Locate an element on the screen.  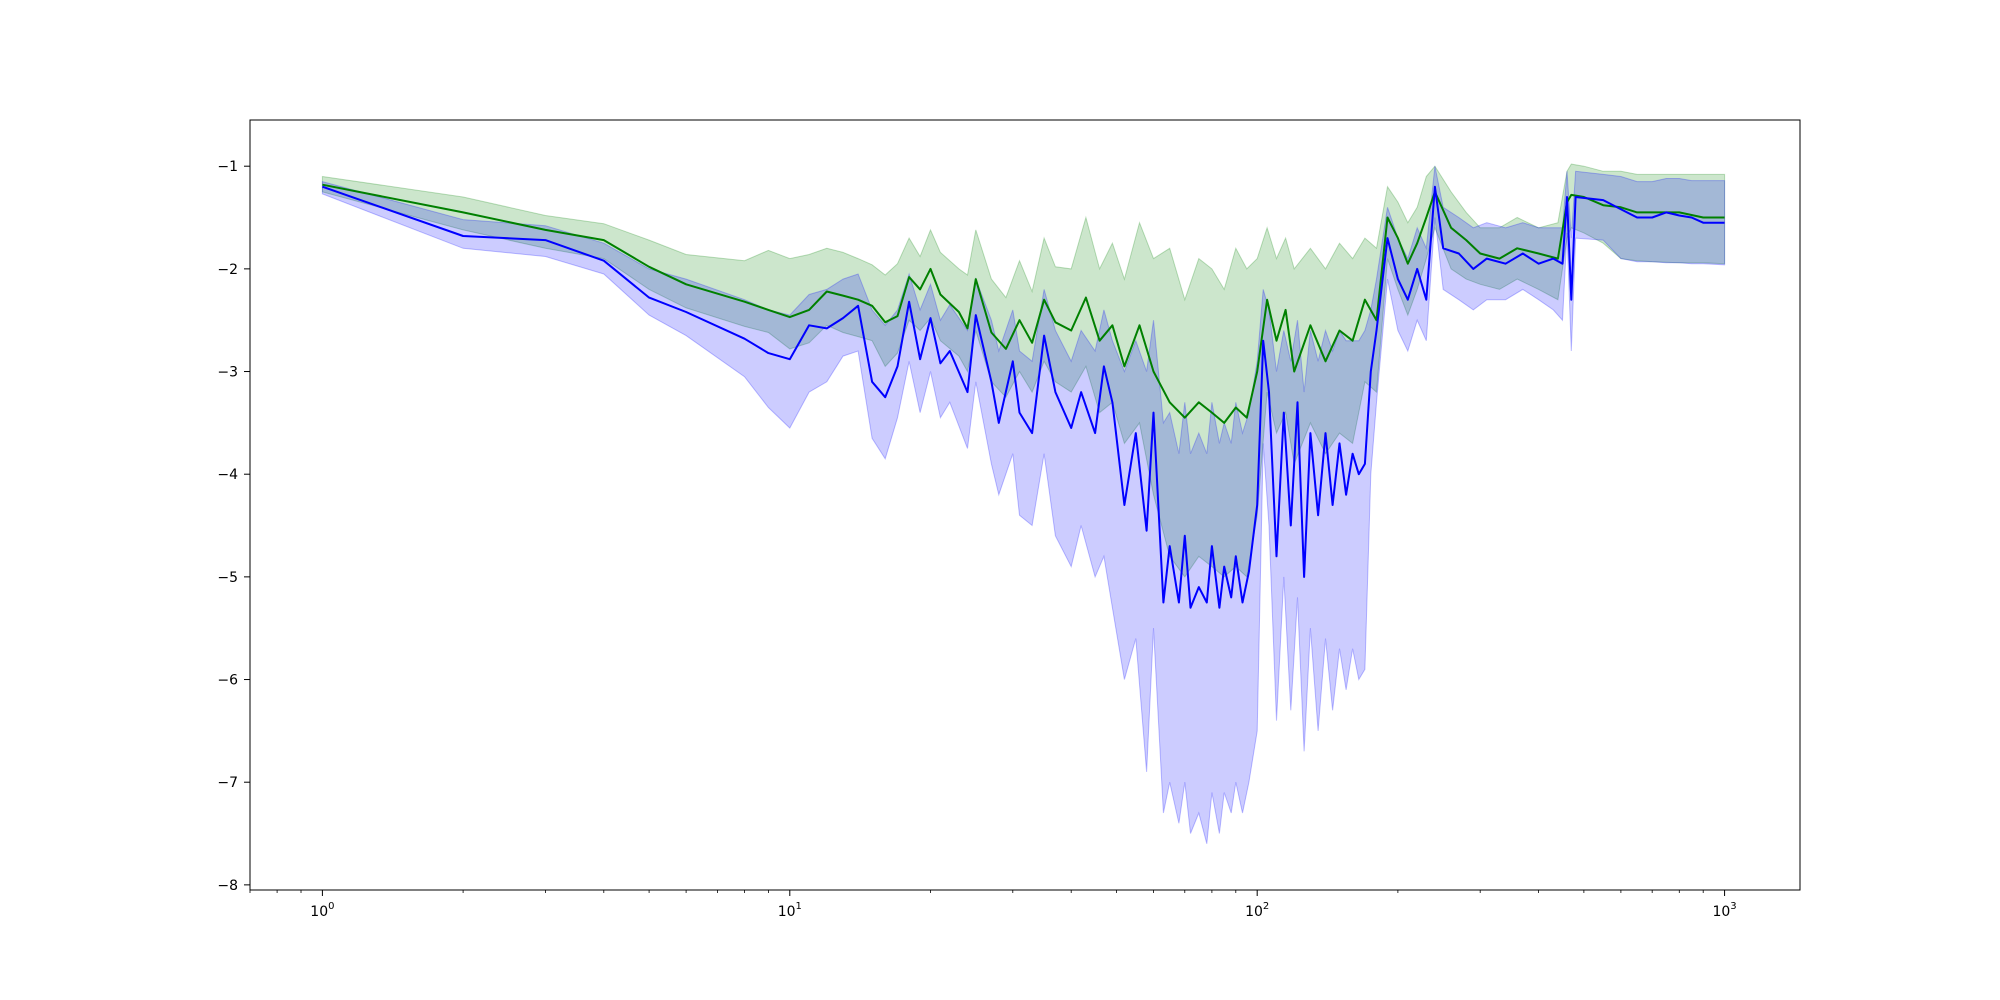
y-tick-label: −5 is located at coordinates (227, 578).